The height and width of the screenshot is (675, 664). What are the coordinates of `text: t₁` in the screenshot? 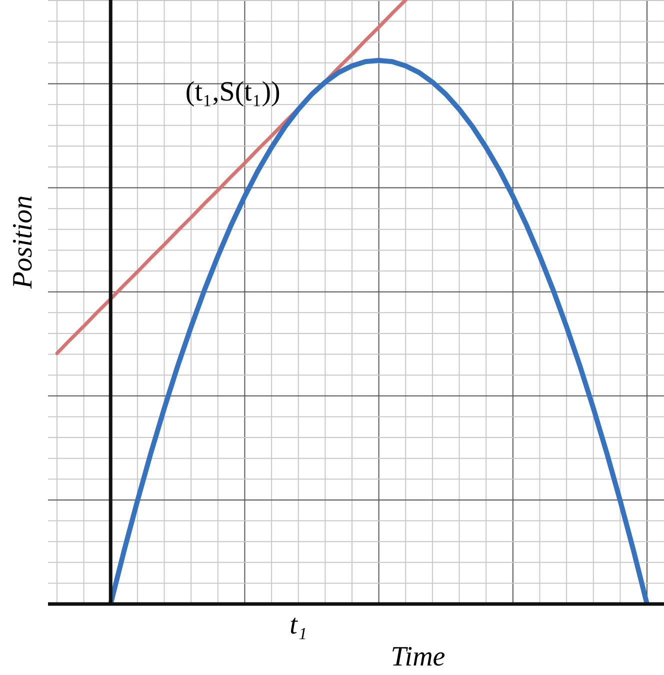 It's located at (299, 624).